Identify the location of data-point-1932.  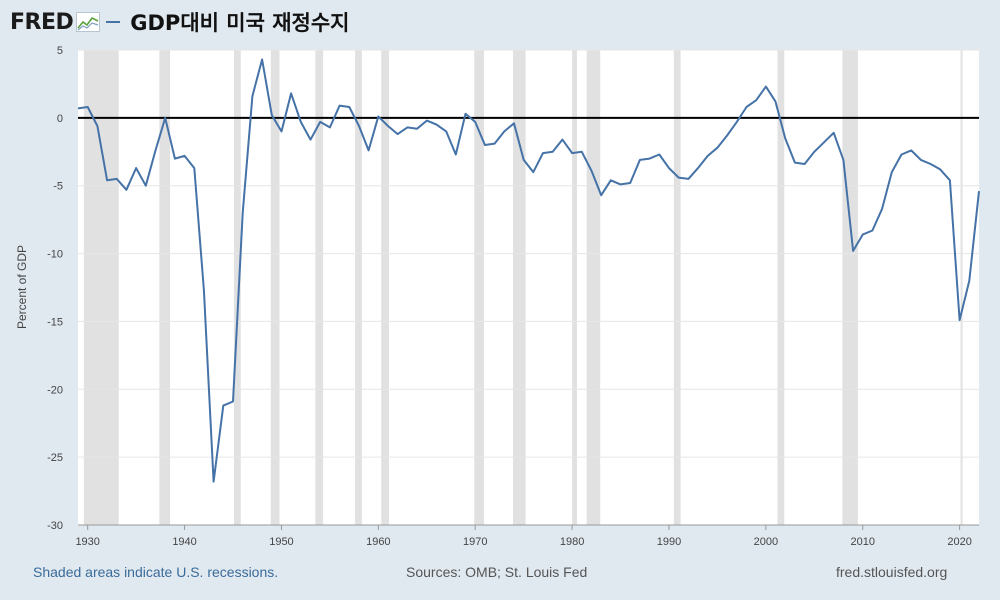
(107, 180).